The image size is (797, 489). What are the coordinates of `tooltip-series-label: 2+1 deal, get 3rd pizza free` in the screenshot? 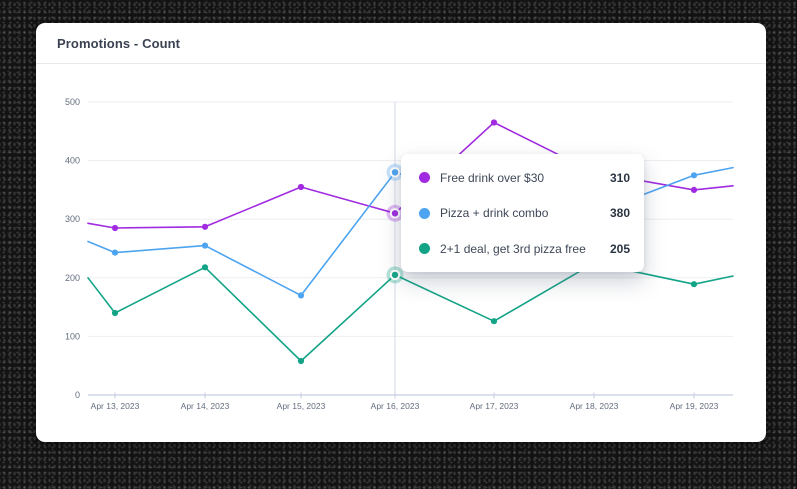 It's located at (513, 248).